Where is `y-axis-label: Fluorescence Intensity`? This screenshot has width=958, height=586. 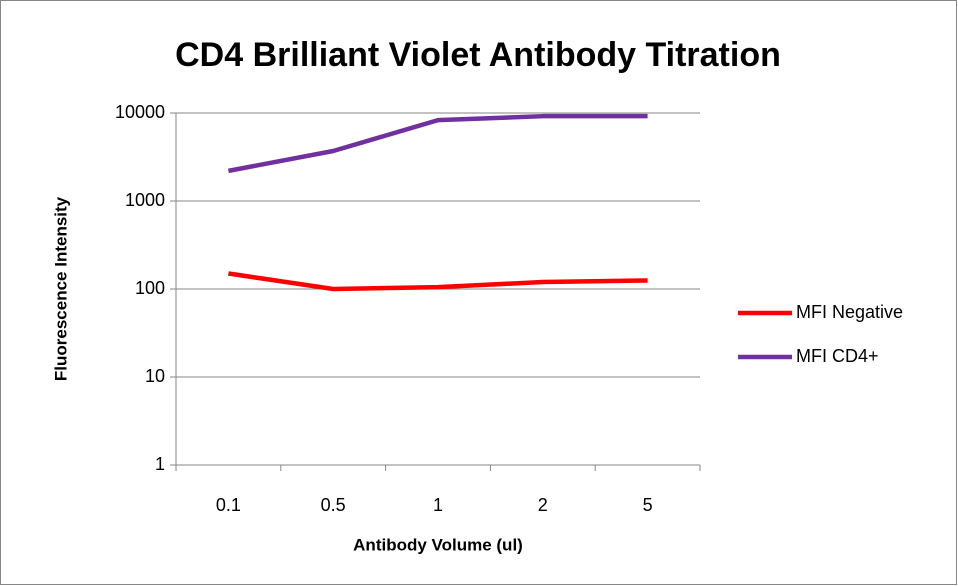 y-axis-label: Fluorescence Intensity is located at coordinates (60, 288).